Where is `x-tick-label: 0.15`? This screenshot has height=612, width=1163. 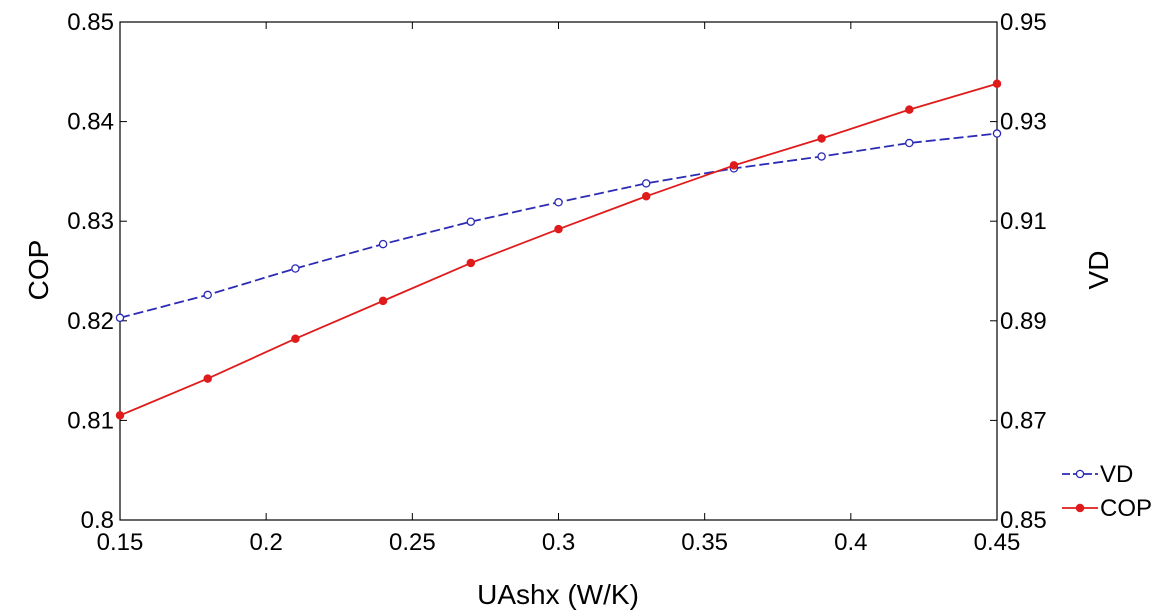
x-tick-label: 0.15 is located at coordinates (120, 542).